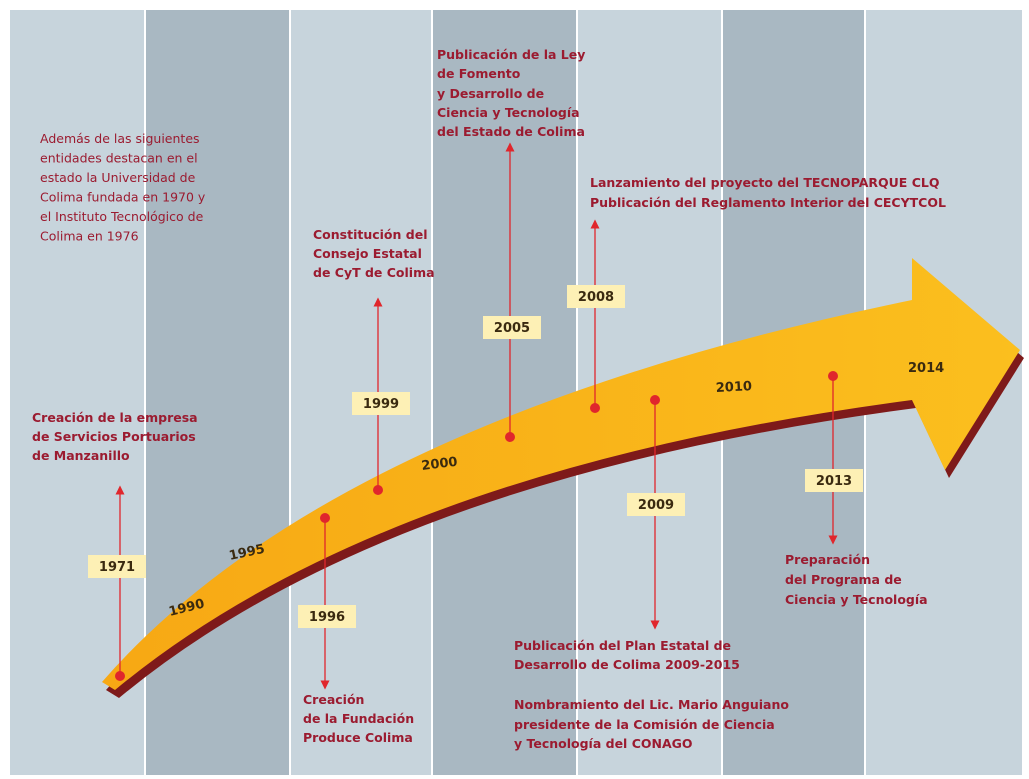 The height and width of the screenshot is (779, 1029). Describe the element at coordinates (490, 93) in the screenshot. I see `event-text: y Desarrollo de` at that location.